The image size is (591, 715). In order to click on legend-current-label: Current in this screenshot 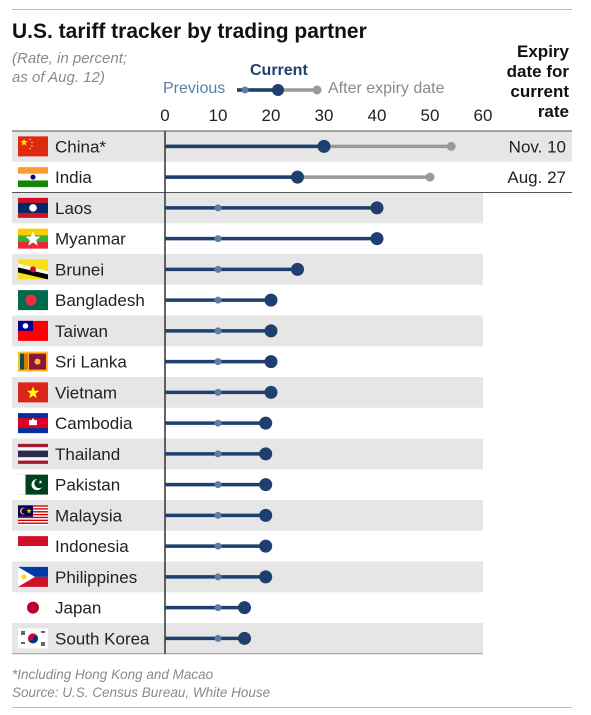, I will do `click(279, 70)`.